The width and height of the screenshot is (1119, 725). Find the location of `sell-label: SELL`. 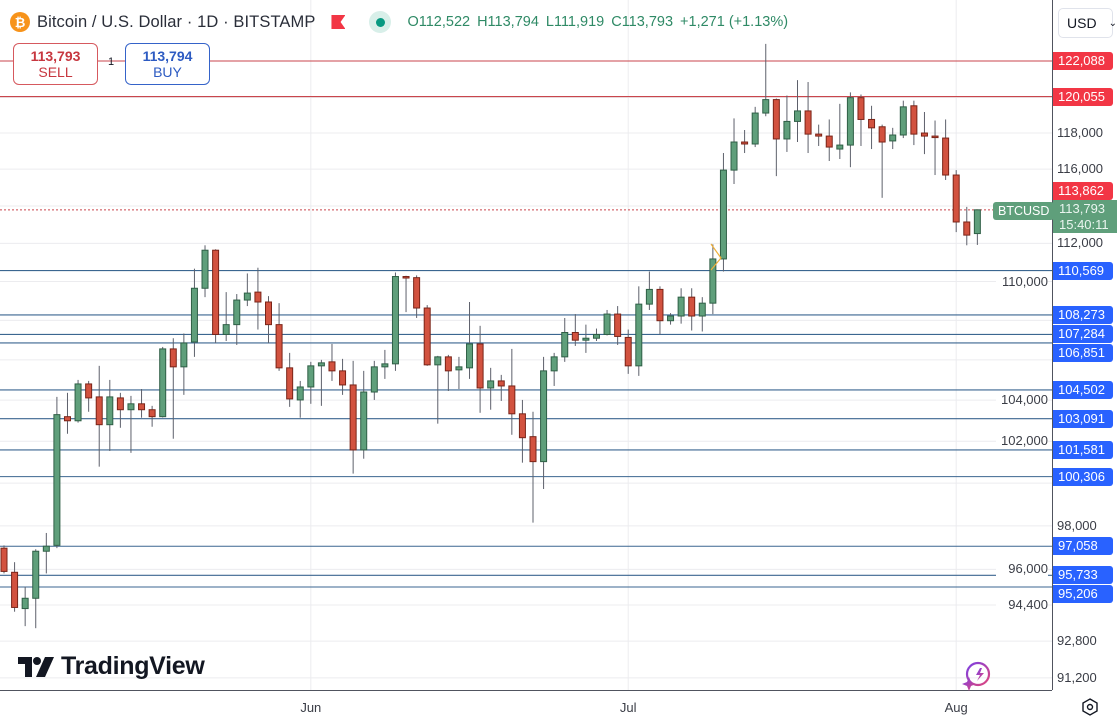

sell-label: SELL is located at coordinates (55, 72).